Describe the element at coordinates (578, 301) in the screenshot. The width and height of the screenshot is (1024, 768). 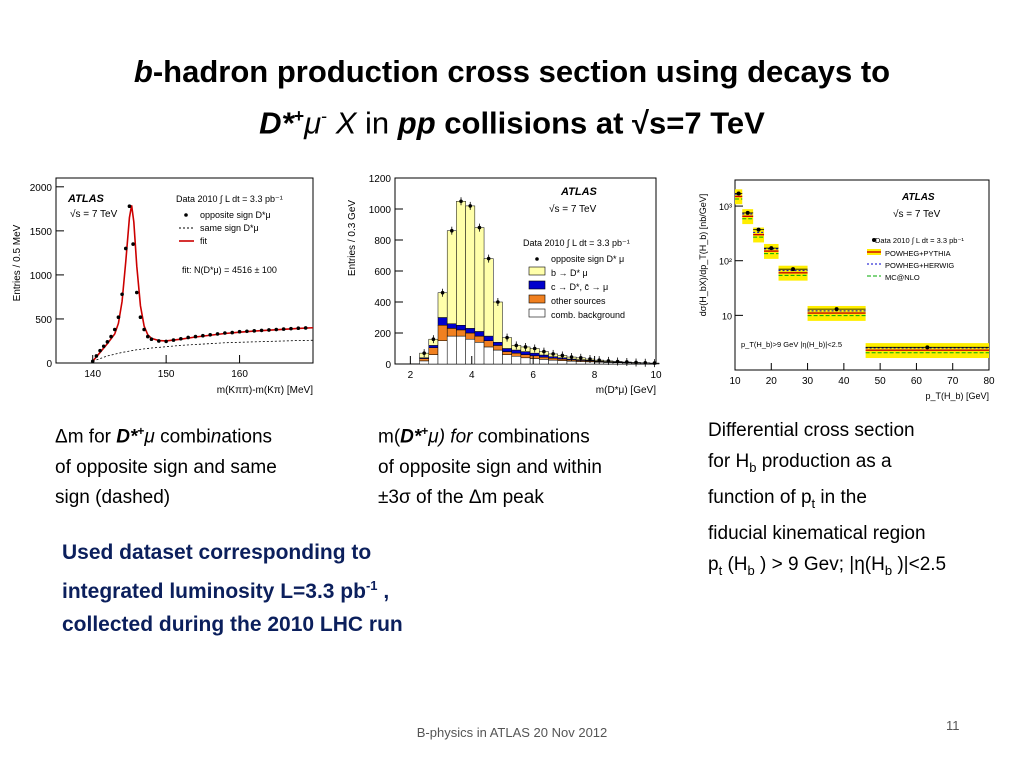
I see `legend-entry: other sources` at that location.